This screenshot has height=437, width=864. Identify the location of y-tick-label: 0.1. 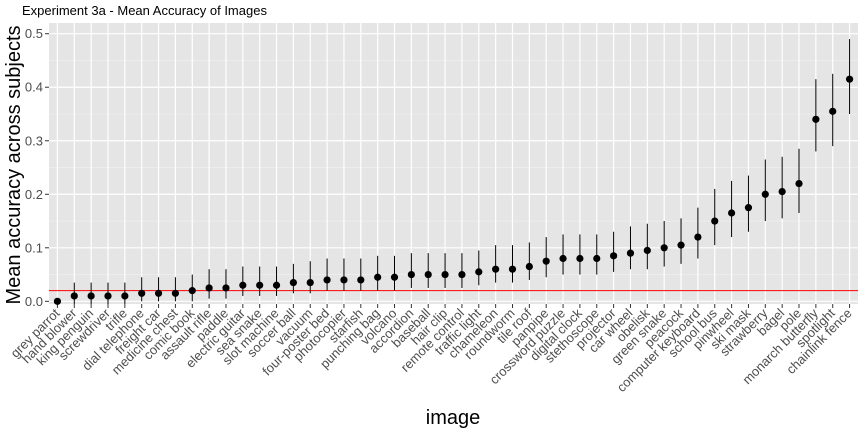
(34, 247).